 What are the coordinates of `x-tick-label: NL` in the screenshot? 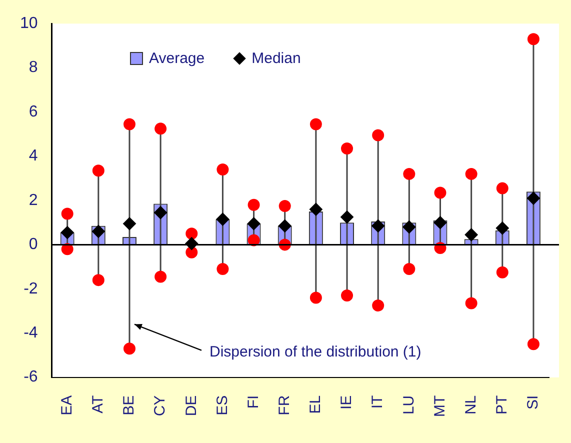 It's located at (471, 405).